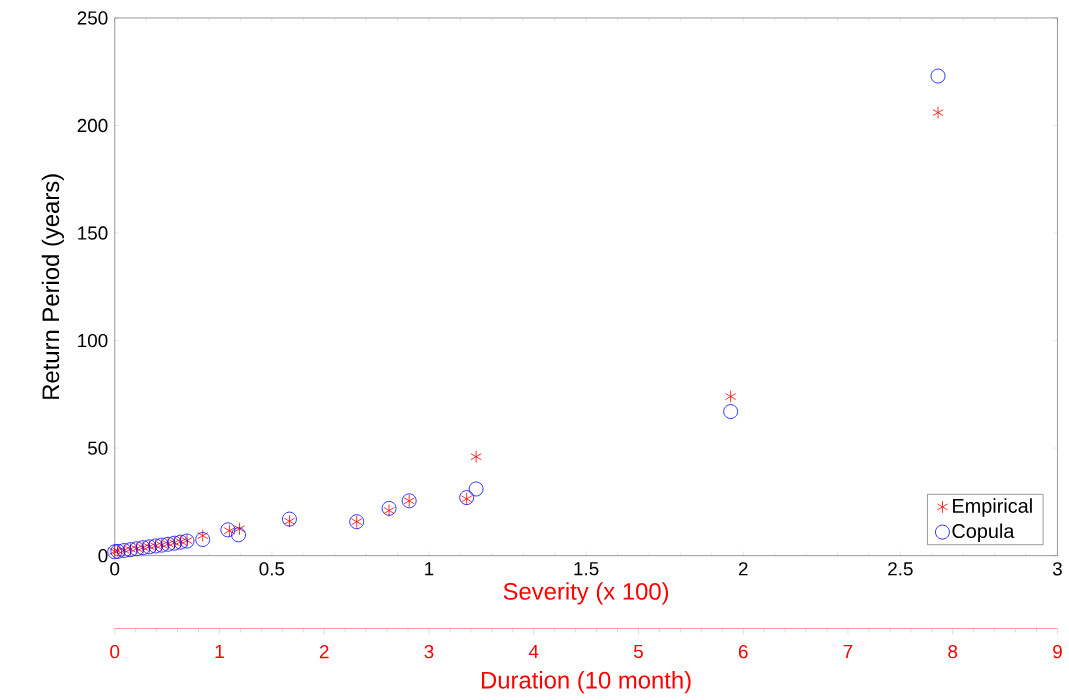 This screenshot has height=700, width=1069. I want to click on y-tick-label: 200, so click(92, 125).